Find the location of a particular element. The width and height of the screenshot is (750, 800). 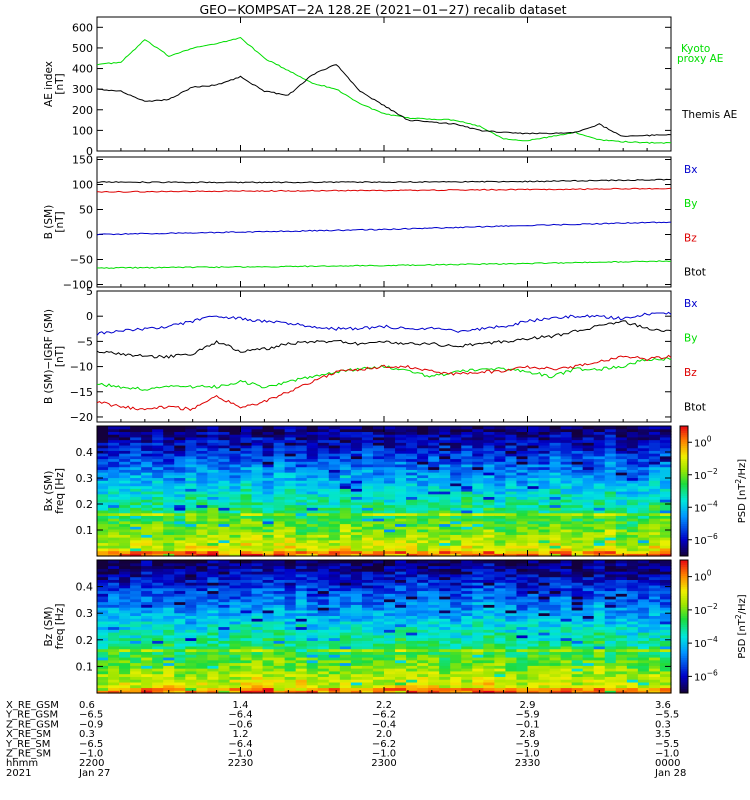

y-axis-label: AE index [nT] is located at coordinates (54, 84).